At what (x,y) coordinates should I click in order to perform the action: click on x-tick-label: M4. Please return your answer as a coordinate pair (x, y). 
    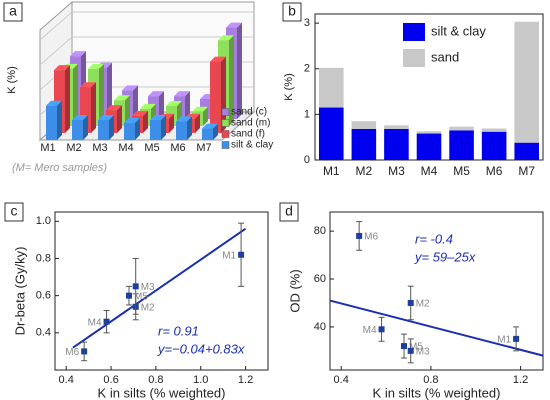
    Looking at the image, I should click on (125, 148).